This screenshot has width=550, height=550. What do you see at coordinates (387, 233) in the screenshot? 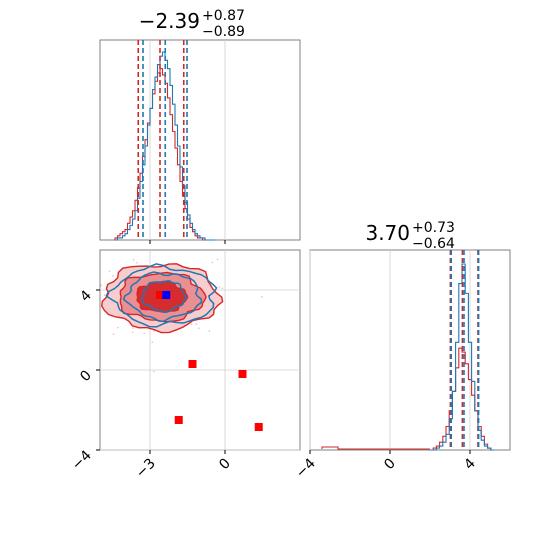
I see `param2-title-value: 3.70` at bounding box center [387, 233].